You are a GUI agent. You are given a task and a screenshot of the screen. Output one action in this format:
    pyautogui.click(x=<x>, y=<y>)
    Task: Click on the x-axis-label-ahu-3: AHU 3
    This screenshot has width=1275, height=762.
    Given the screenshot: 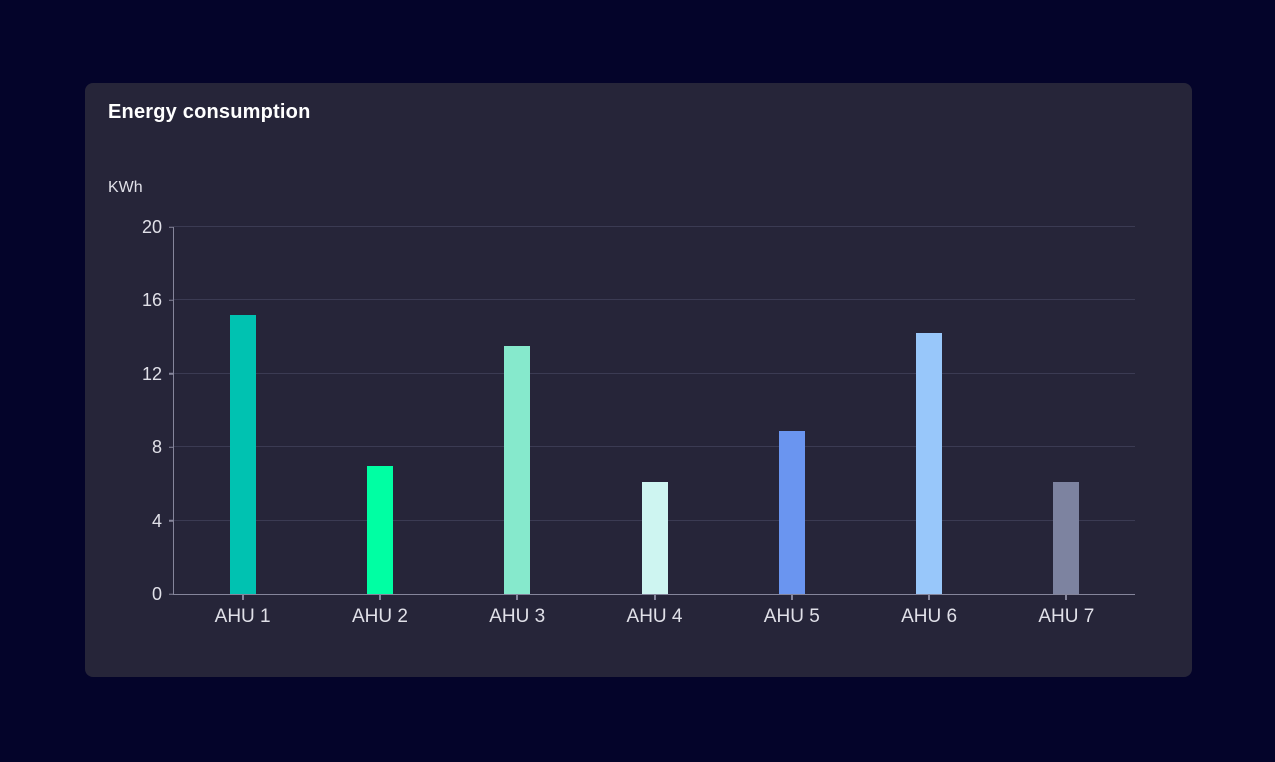 What is the action you would take?
    pyautogui.click(x=517, y=616)
    